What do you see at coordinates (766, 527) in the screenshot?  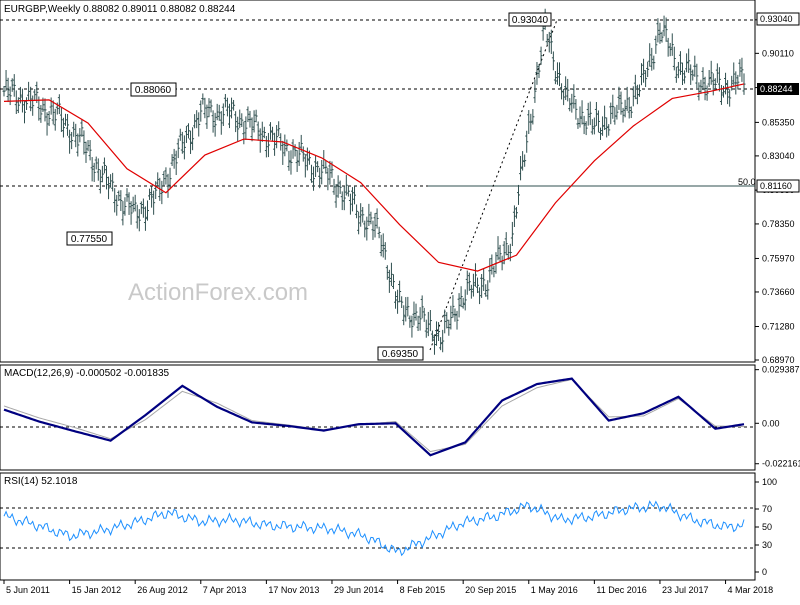 I see `rsi-y-axis: 100 70 50 30 0` at bounding box center [766, 527].